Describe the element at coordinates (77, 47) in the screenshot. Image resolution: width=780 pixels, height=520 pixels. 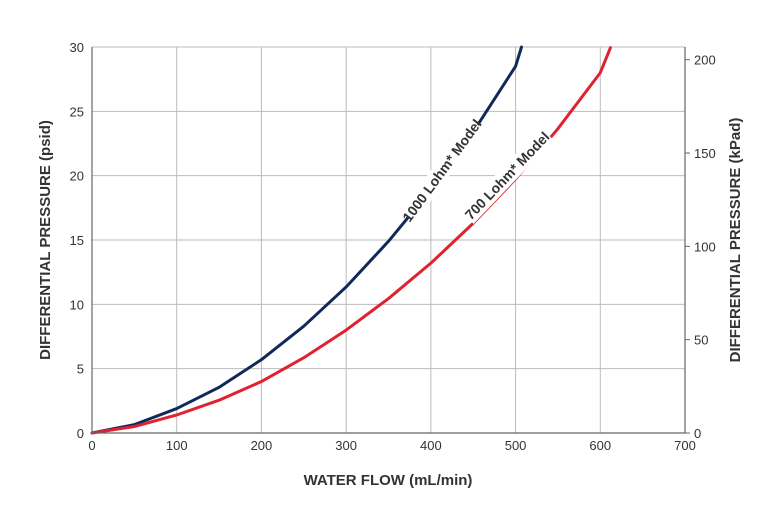
I see `y-tick-label: 30` at that location.